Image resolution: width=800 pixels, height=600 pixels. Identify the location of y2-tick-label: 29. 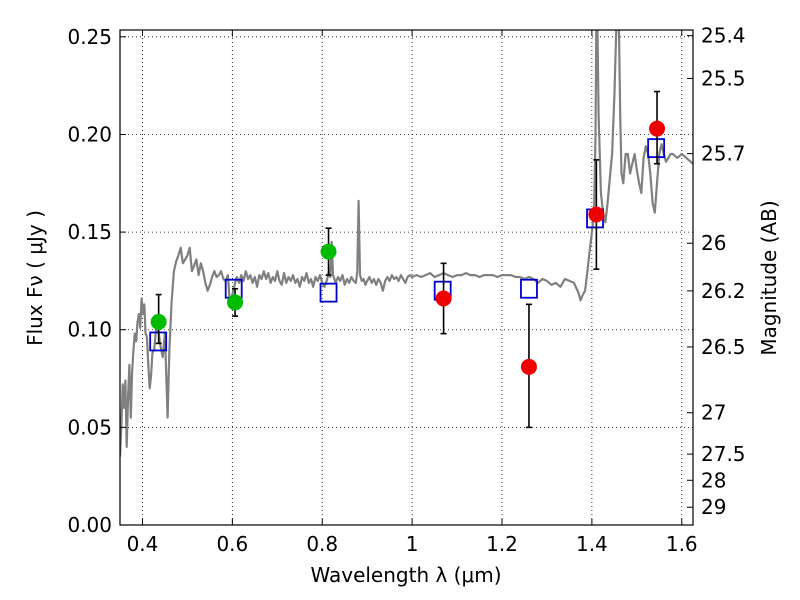
(713, 507).